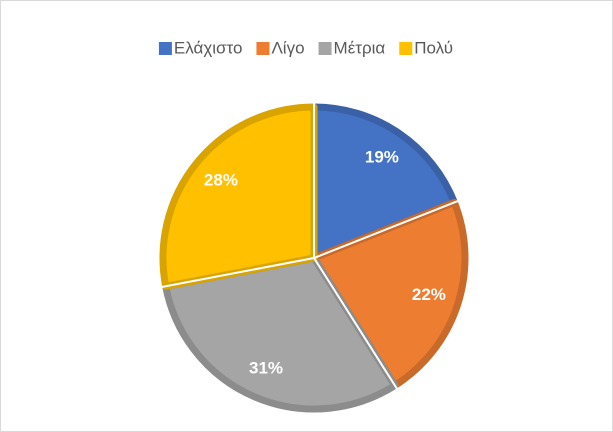 This screenshot has width=613, height=432. I want to click on legend-label: Πολύ, so click(433, 47).